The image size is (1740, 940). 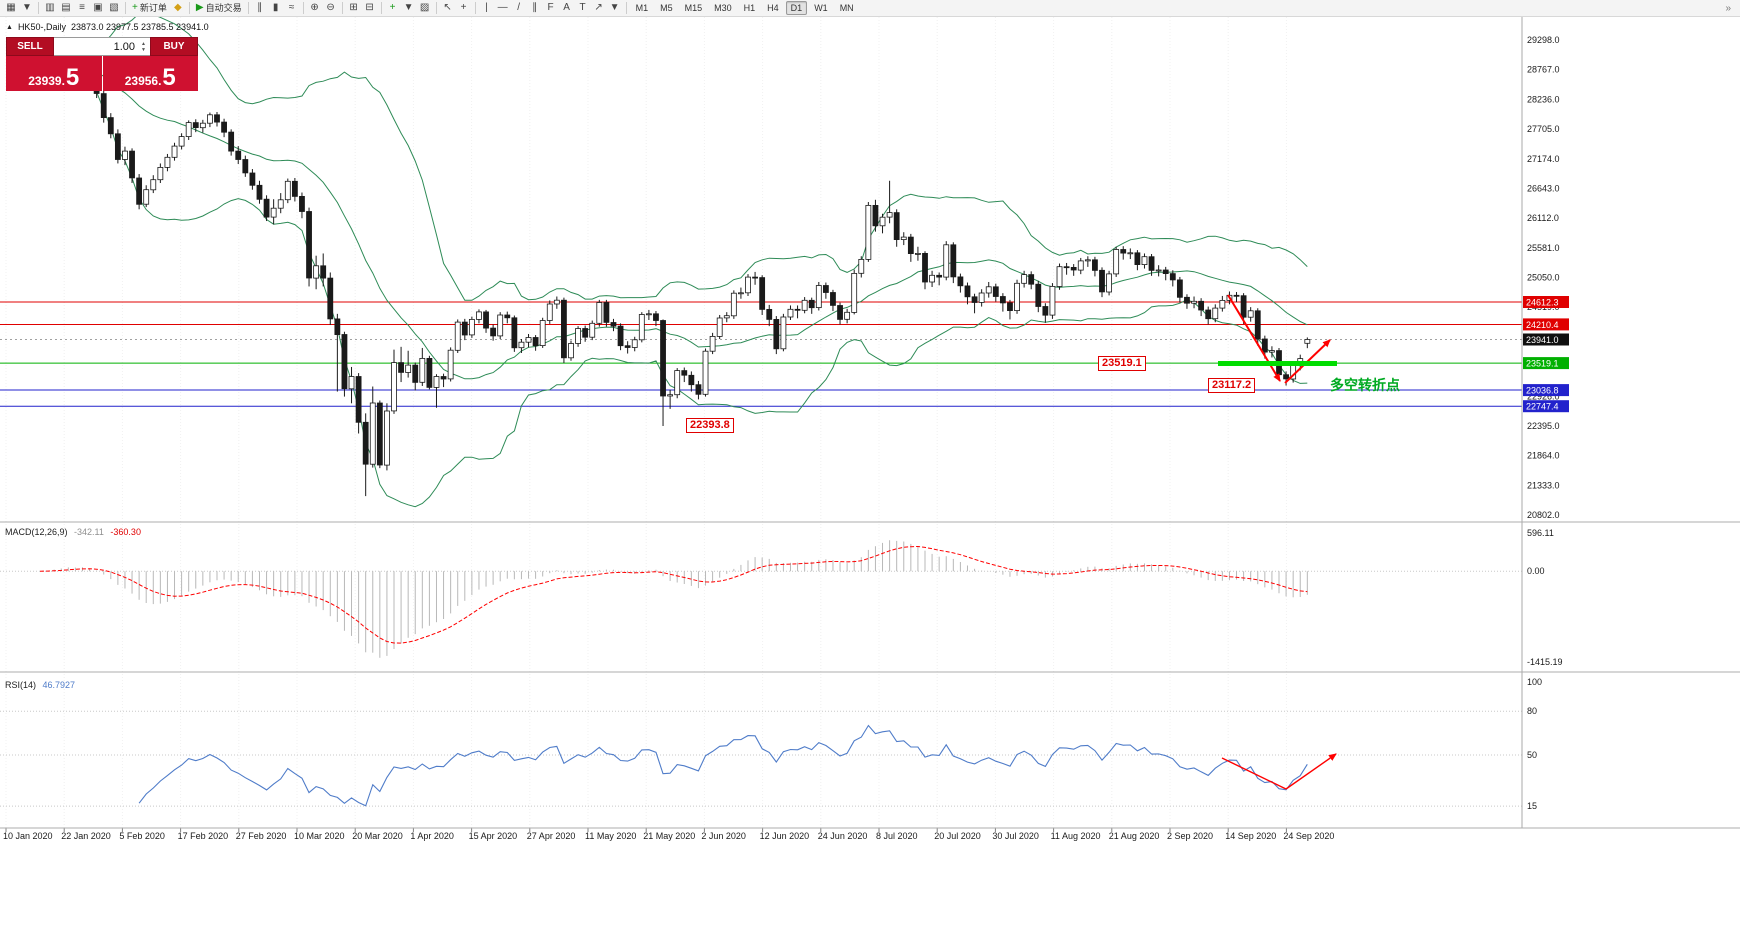 What do you see at coordinates (1308, 836) in the screenshot?
I see `svg-text: 24 Sep 2020` at bounding box center [1308, 836].